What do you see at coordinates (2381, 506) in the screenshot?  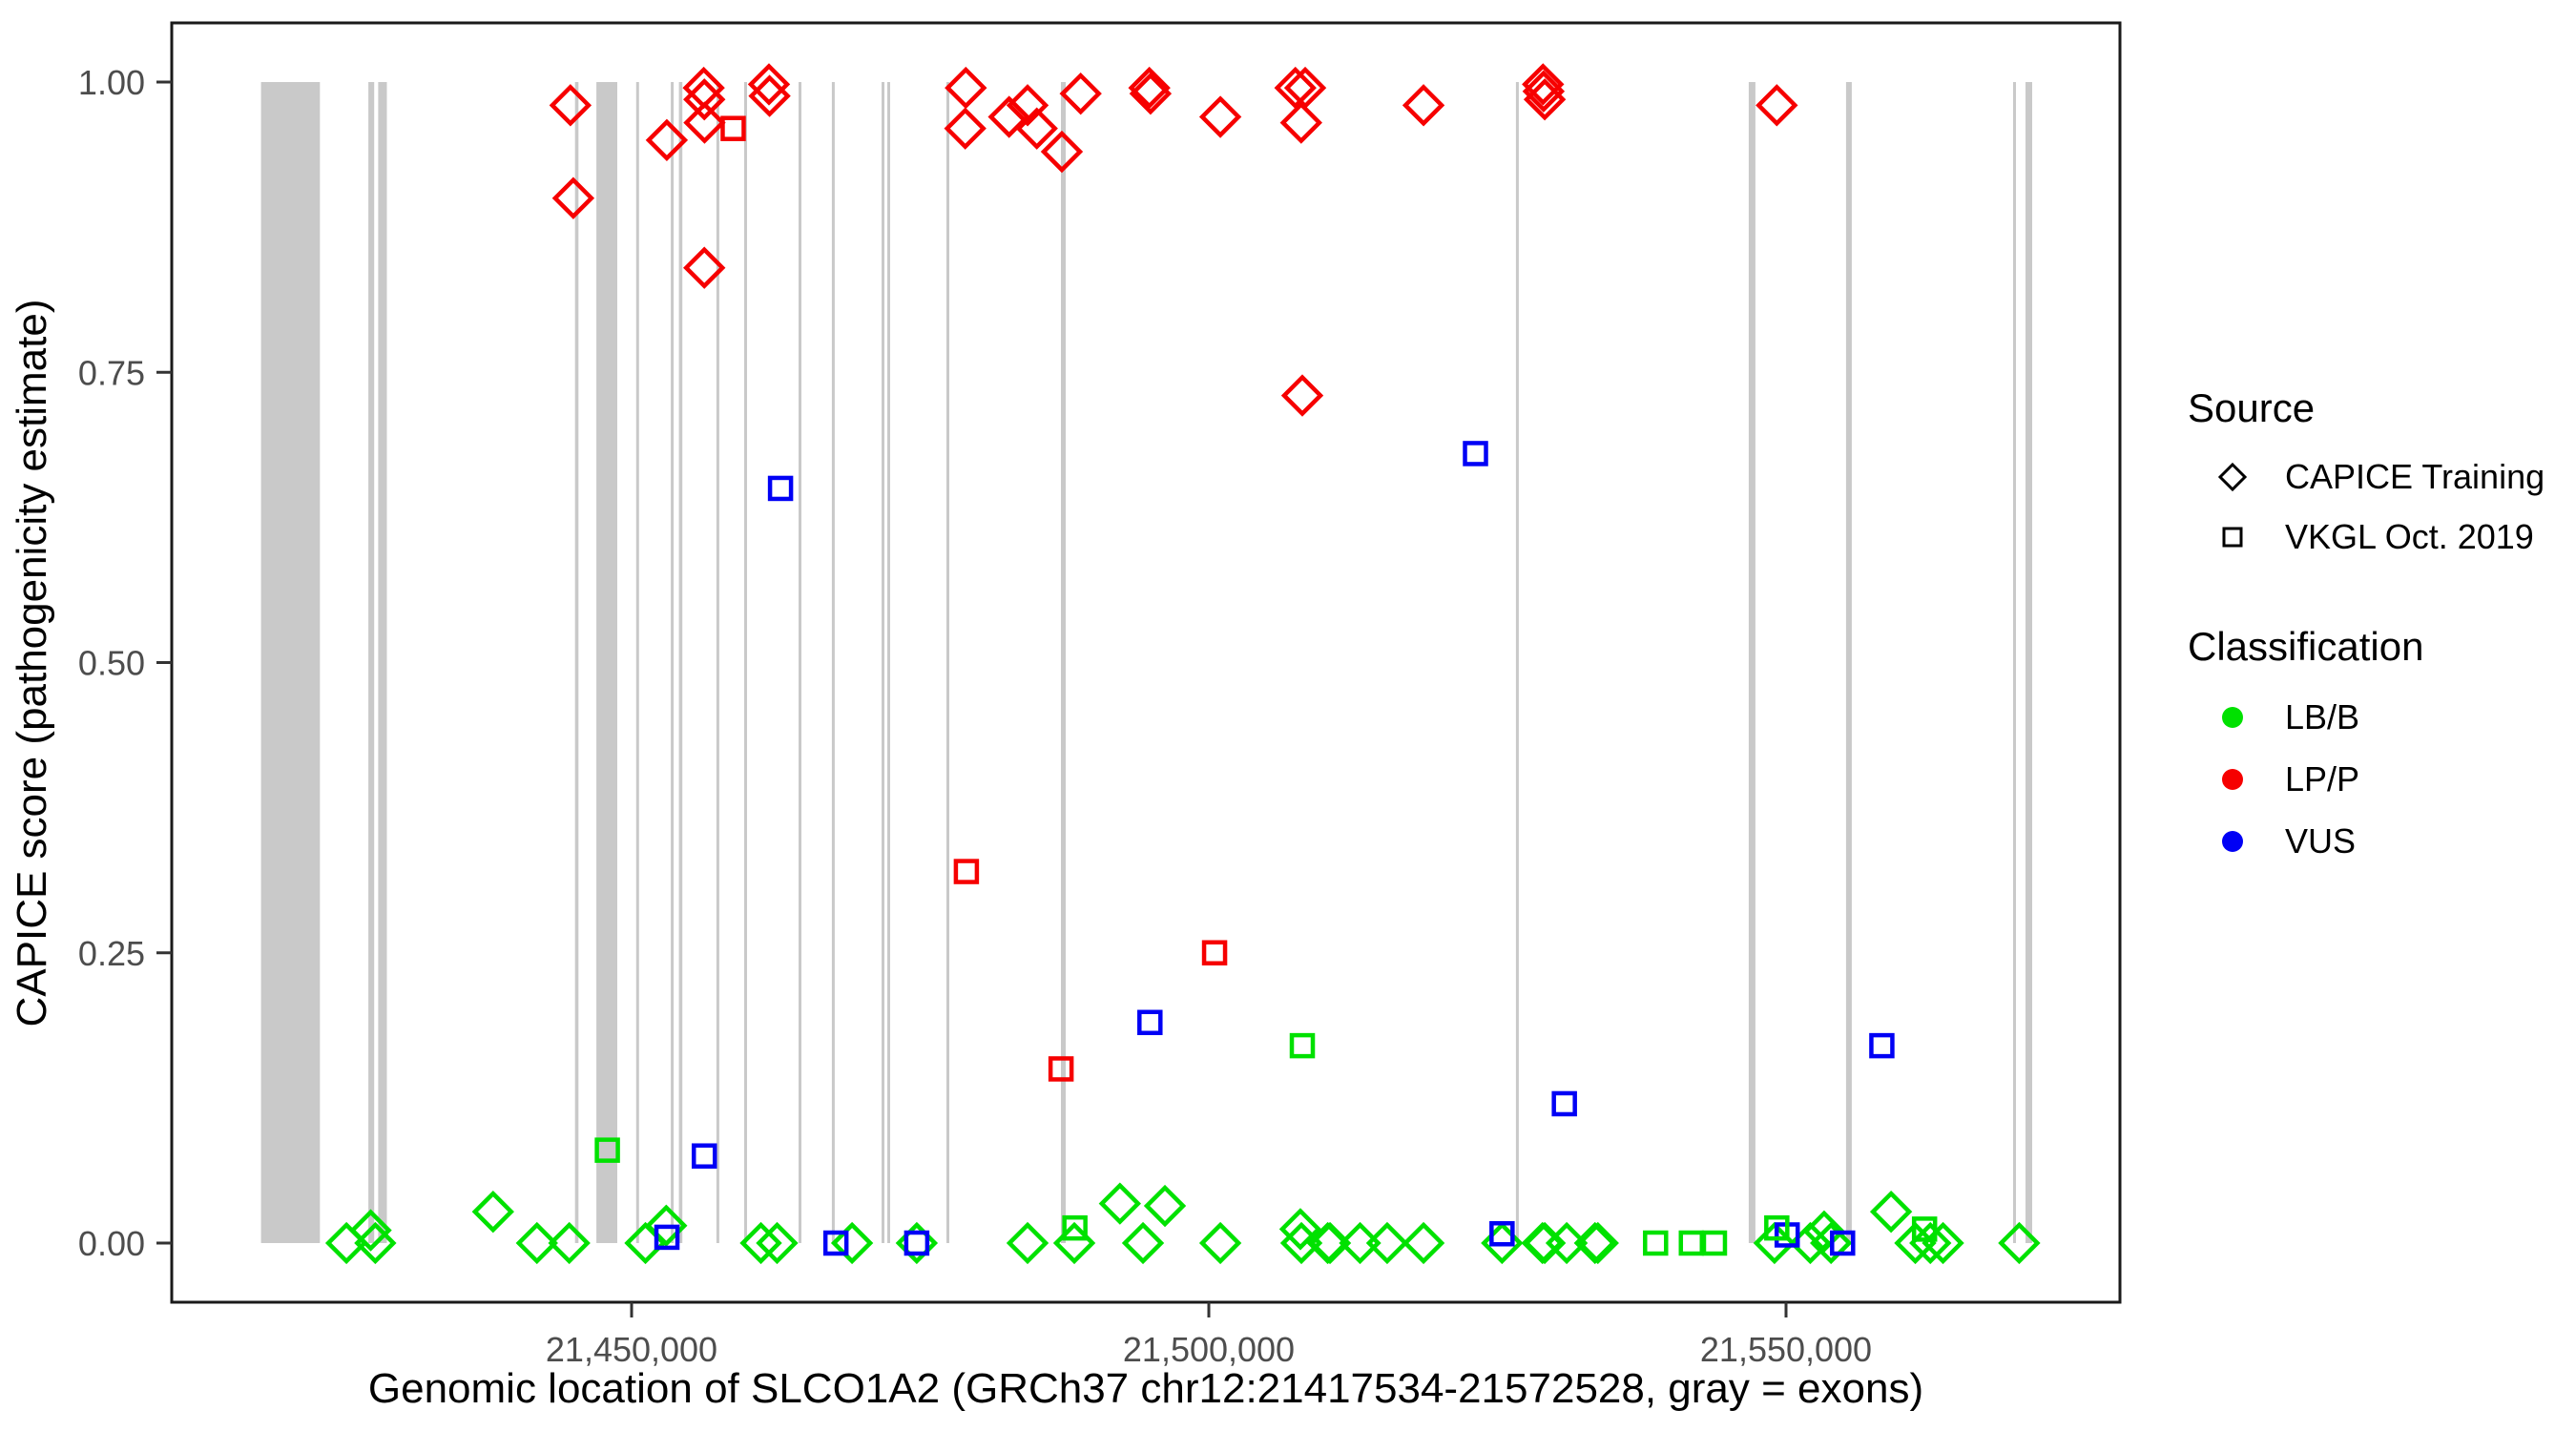 I see `legend-source-items: CAPICE Training VKGL Oct. 2019` at bounding box center [2381, 506].